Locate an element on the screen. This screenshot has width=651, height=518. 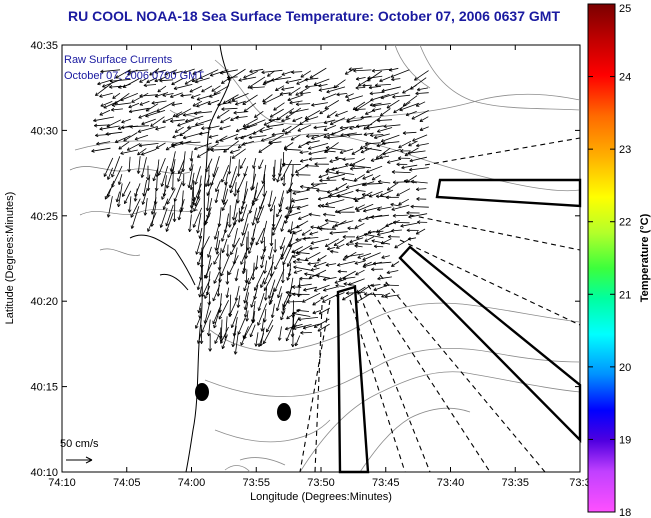
colorbar-tick-label: 24 is located at coordinates (625, 78).